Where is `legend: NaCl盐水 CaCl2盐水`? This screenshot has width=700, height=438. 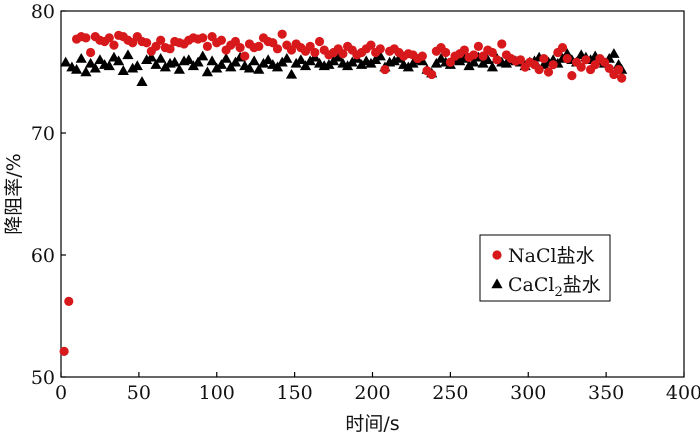
legend: NaCl盐水 CaCl2盐水 is located at coordinates (545, 268).